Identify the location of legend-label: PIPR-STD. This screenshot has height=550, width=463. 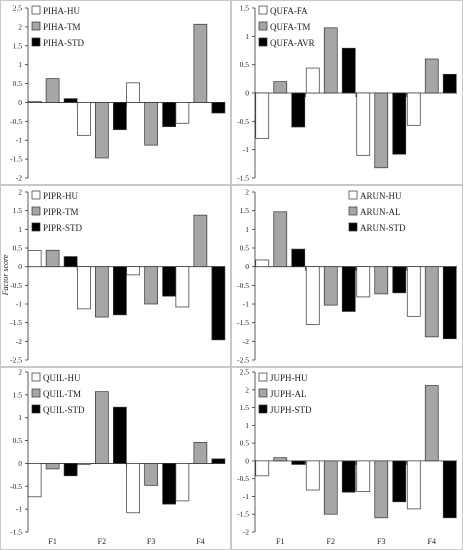
(63, 228).